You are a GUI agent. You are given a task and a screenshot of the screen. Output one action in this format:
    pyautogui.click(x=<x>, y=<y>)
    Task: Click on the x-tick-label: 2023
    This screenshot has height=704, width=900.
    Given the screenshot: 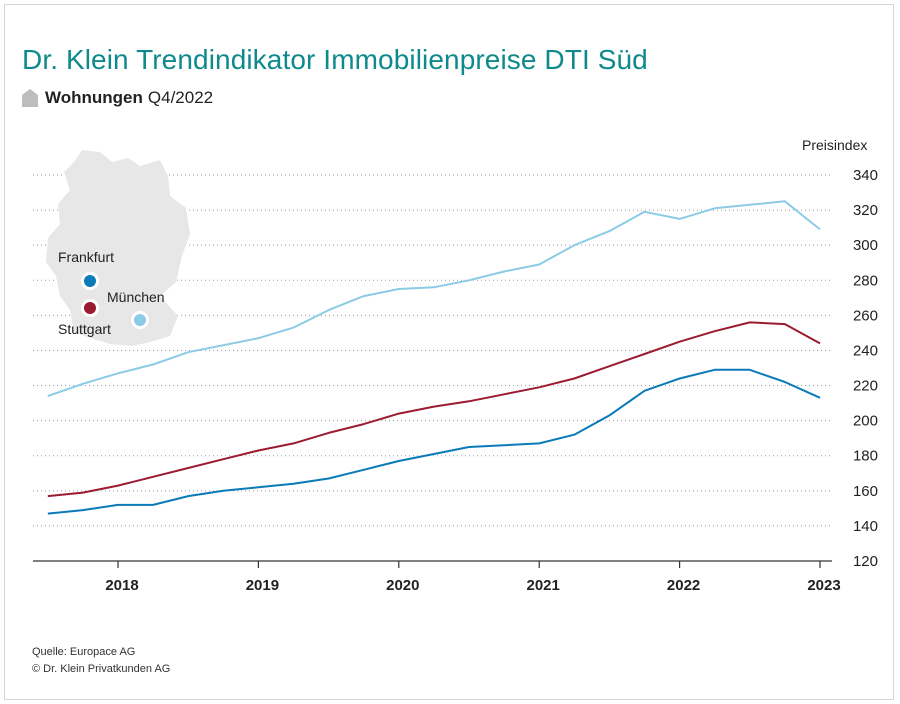 What is the action you would take?
    pyautogui.click(x=823, y=585)
    